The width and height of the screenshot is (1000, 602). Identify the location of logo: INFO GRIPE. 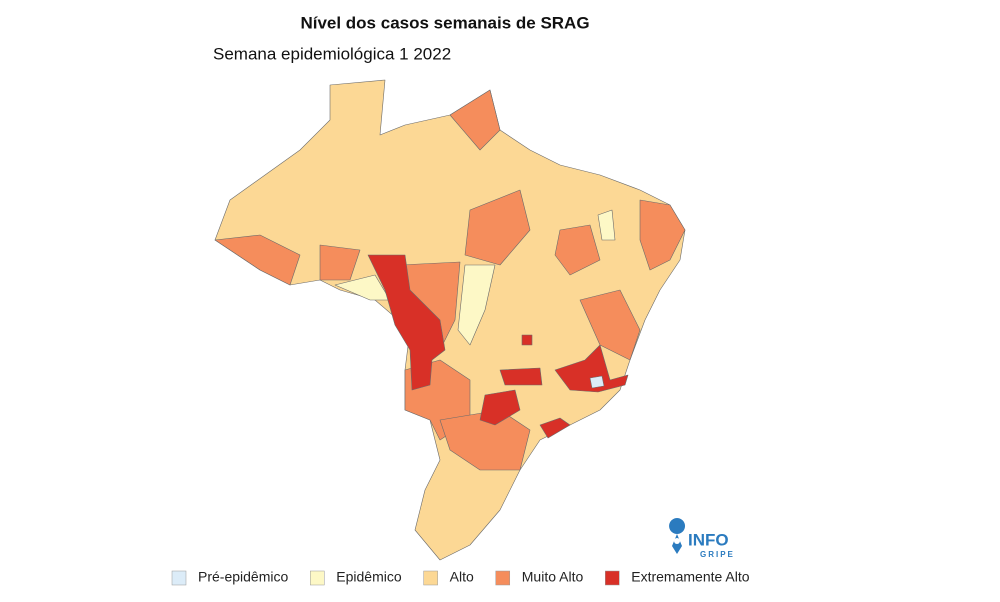
(702, 538).